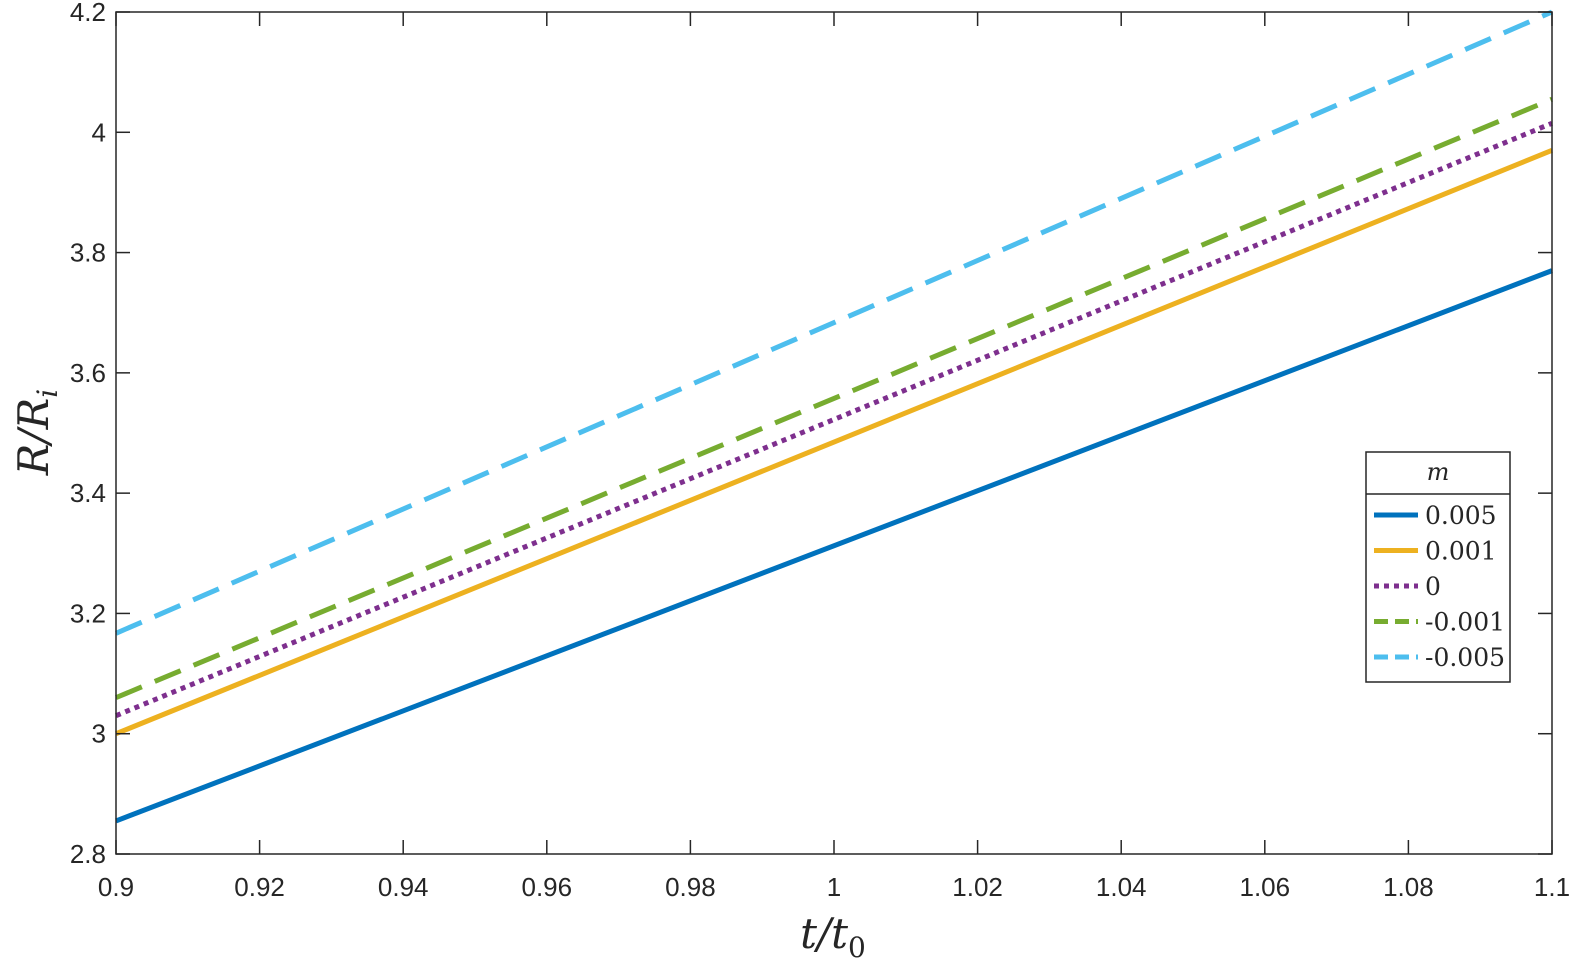 Image resolution: width=1570 pixels, height=960 pixels. Describe the element at coordinates (36, 432) in the screenshot. I see `y-axis-title: R/Ri` at that location.